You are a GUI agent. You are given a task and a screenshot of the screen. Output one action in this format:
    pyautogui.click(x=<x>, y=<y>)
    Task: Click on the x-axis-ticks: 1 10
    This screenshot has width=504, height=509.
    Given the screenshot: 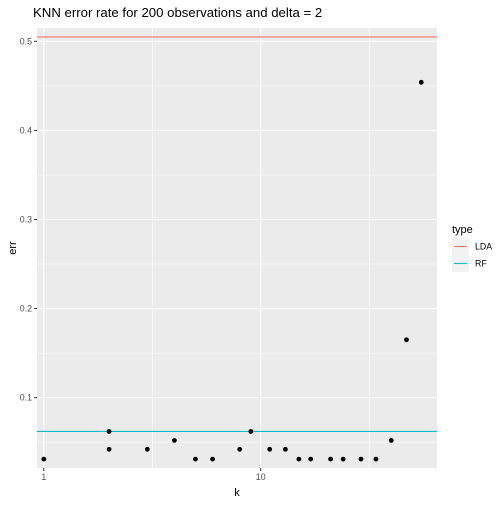 What is the action you would take?
    pyautogui.click(x=153, y=475)
    